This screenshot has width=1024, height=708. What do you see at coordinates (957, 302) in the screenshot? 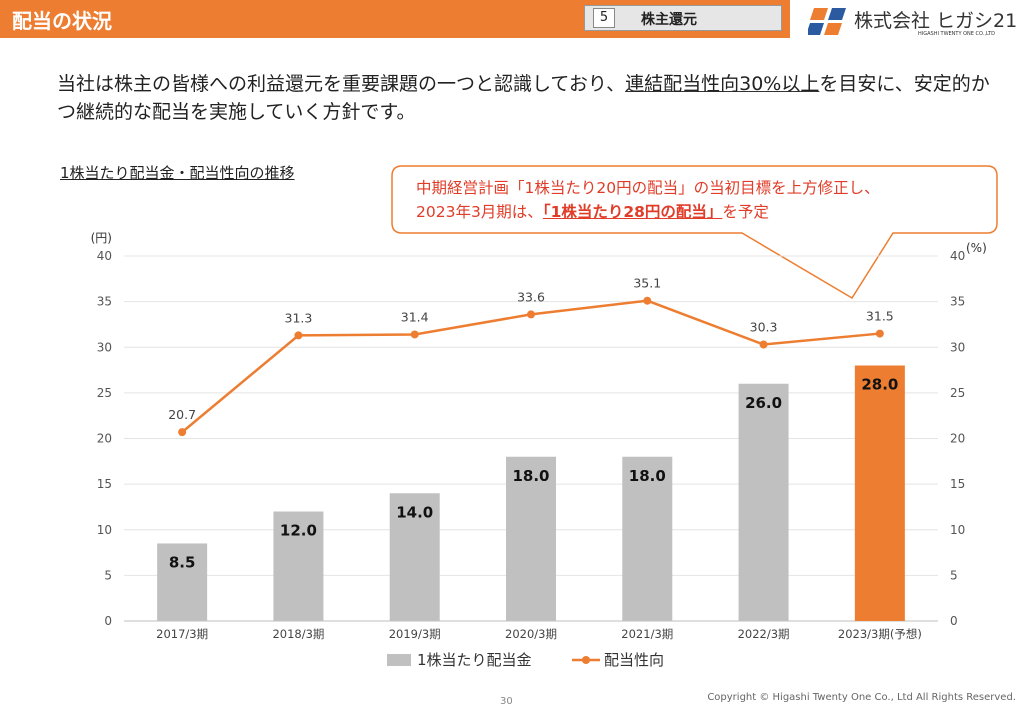
I see `y-right-tick-label: 35` at bounding box center [957, 302].